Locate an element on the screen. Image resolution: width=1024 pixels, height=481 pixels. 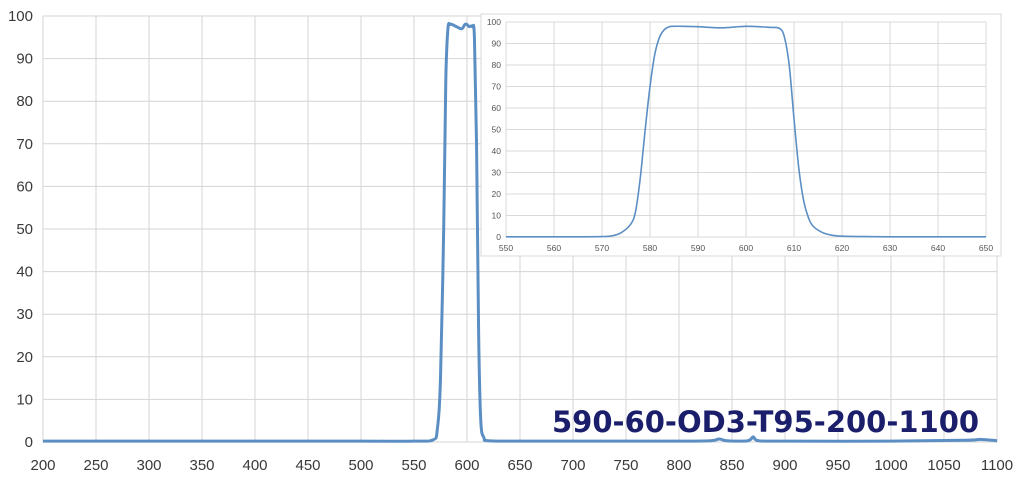
main-y-tick-label: 90 is located at coordinates (24, 59).